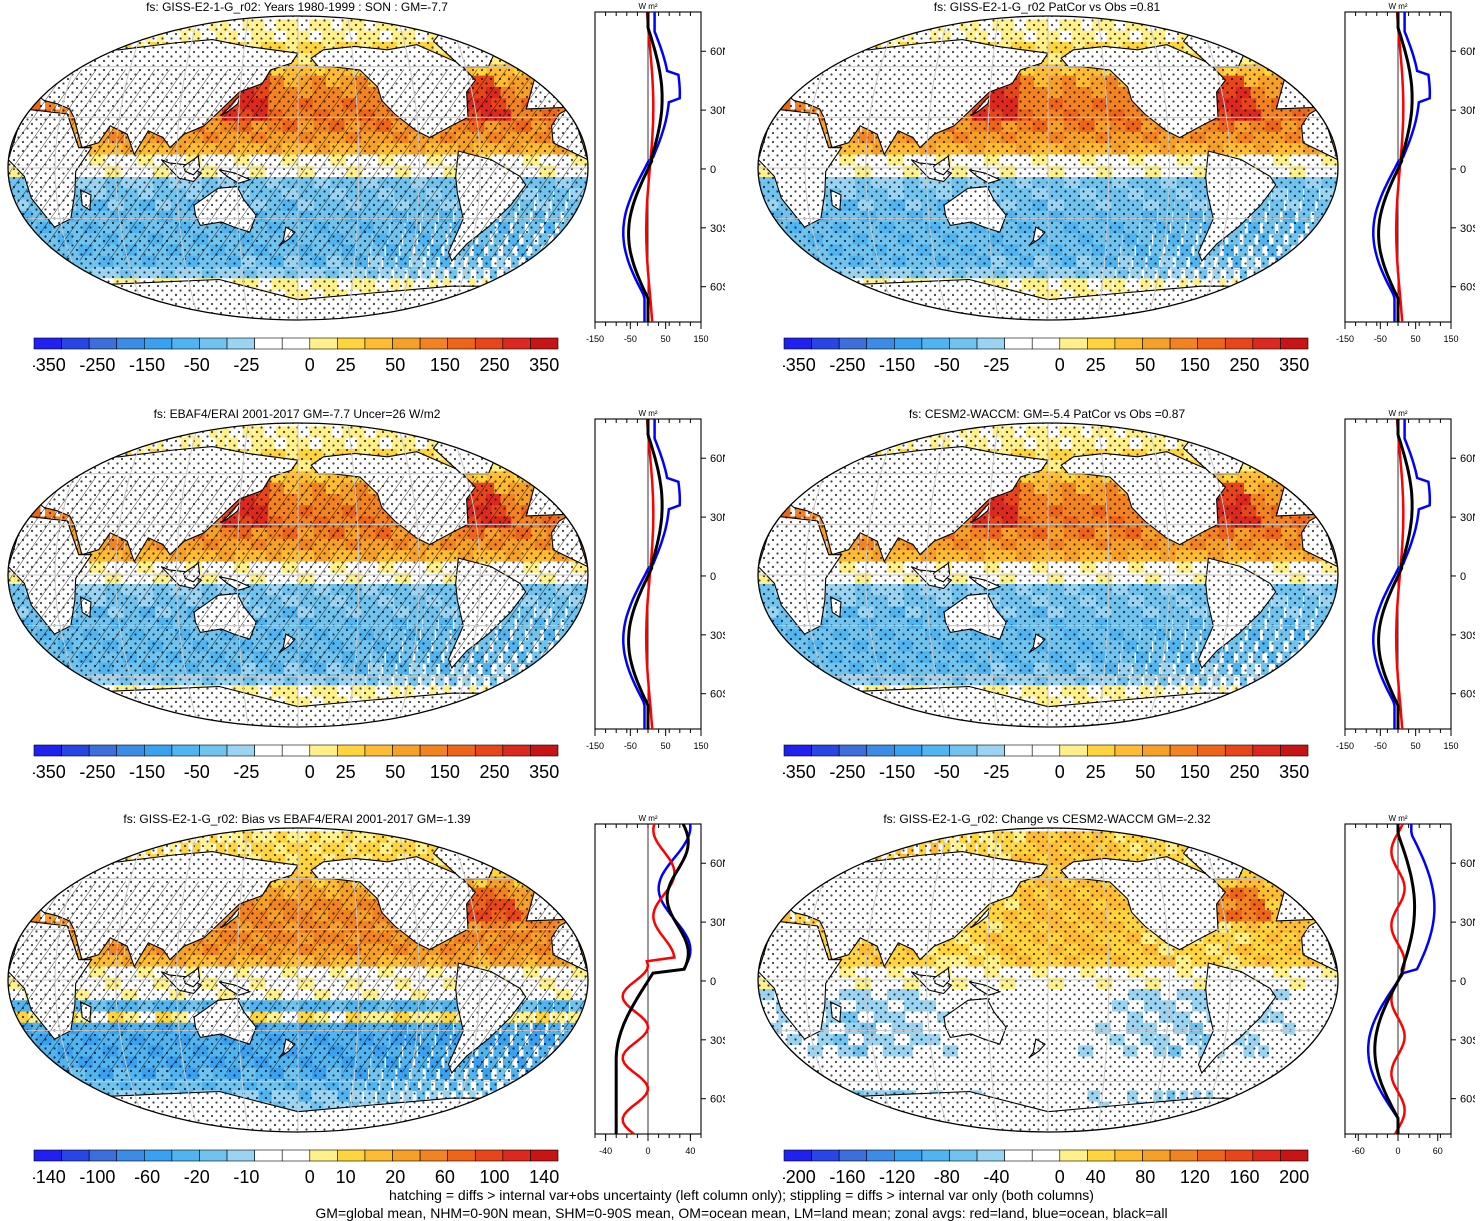 The height and width of the screenshot is (1221, 1483). What do you see at coordinates (1345, 746) in the screenshot?
I see `x-tick-label: -150` at bounding box center [1345, 746].